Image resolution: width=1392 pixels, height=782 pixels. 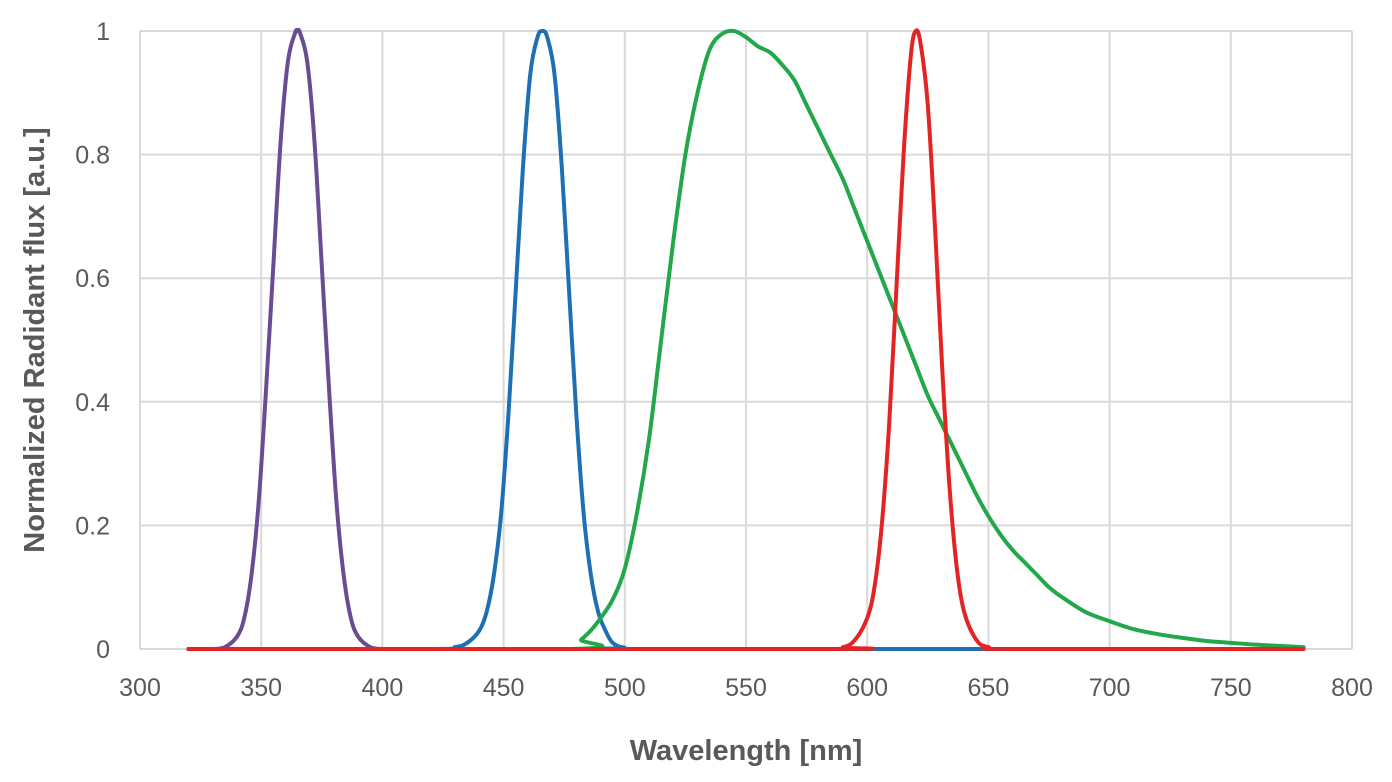 I want to click on x-tick-label: 450, so click(x=504, y=688).